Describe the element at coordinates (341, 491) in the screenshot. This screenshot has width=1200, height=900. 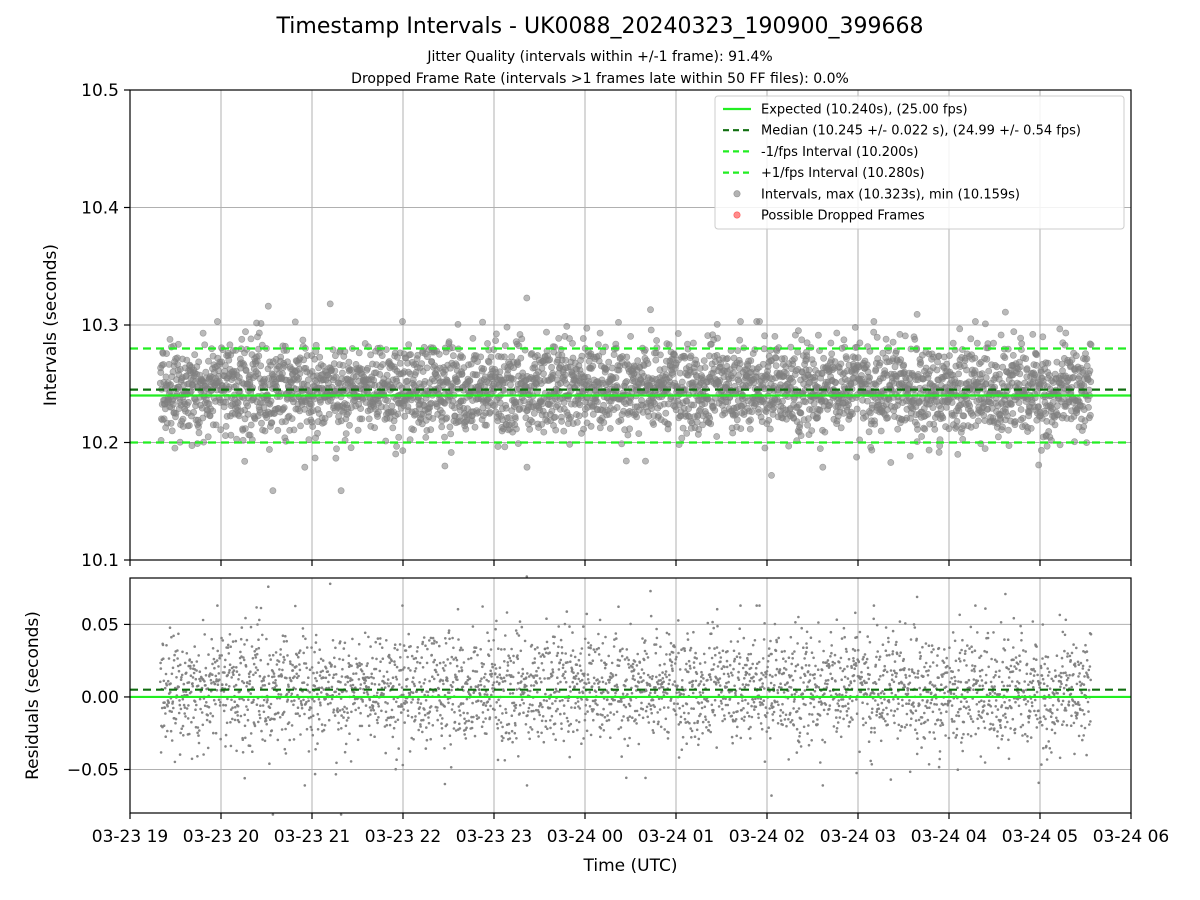
I see `interval-outlier-point` at that location.